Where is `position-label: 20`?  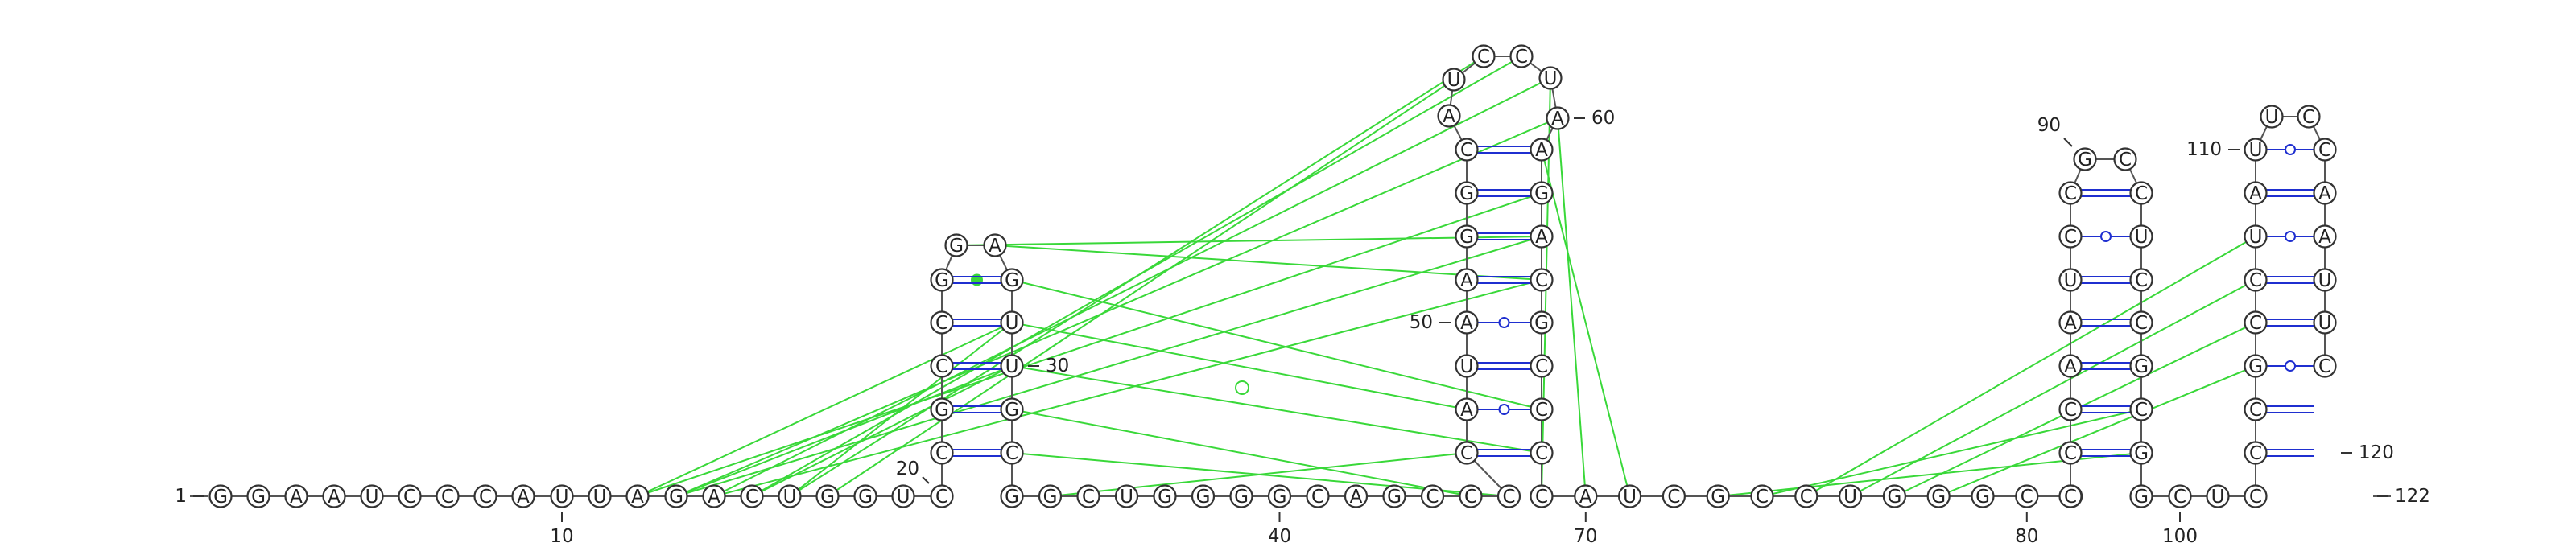
position-label: 20 is located at coordinates (907, 469).